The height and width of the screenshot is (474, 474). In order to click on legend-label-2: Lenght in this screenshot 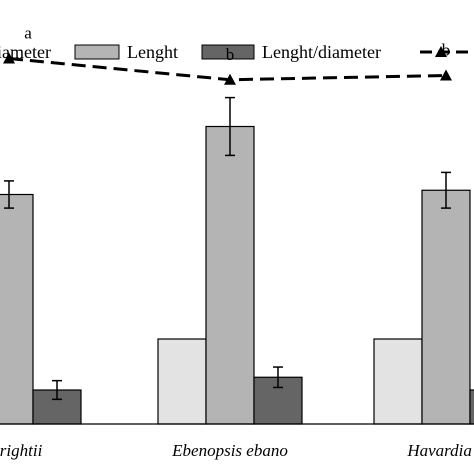, I will do `click(152, 52)`.